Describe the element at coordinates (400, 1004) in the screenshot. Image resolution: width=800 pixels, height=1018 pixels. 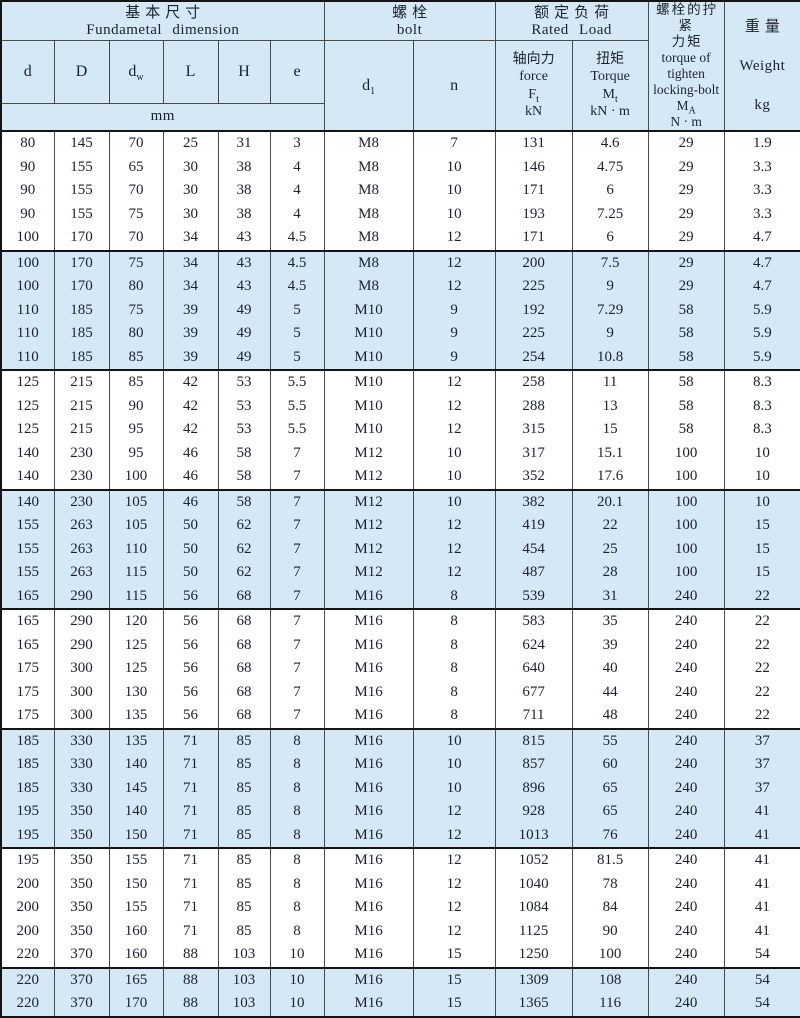
I see `table-row: 220 370 170 88 103 10 M16 15 1365 116 240 54` at that location.